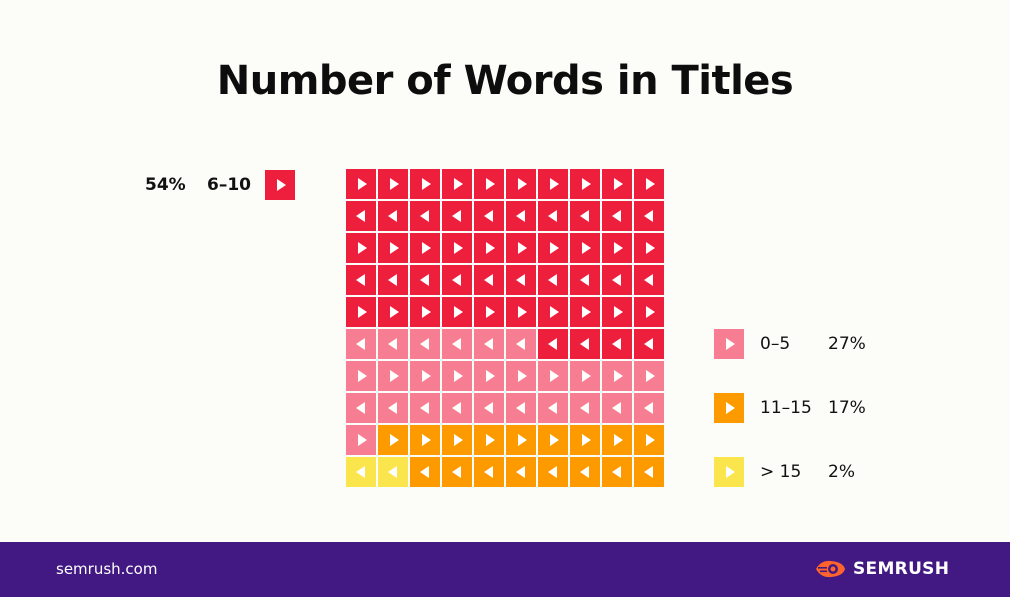  Describe the element at coordinates (901, 569) in the screenshot. I see `brand-name: SEMRUSH` at that location.